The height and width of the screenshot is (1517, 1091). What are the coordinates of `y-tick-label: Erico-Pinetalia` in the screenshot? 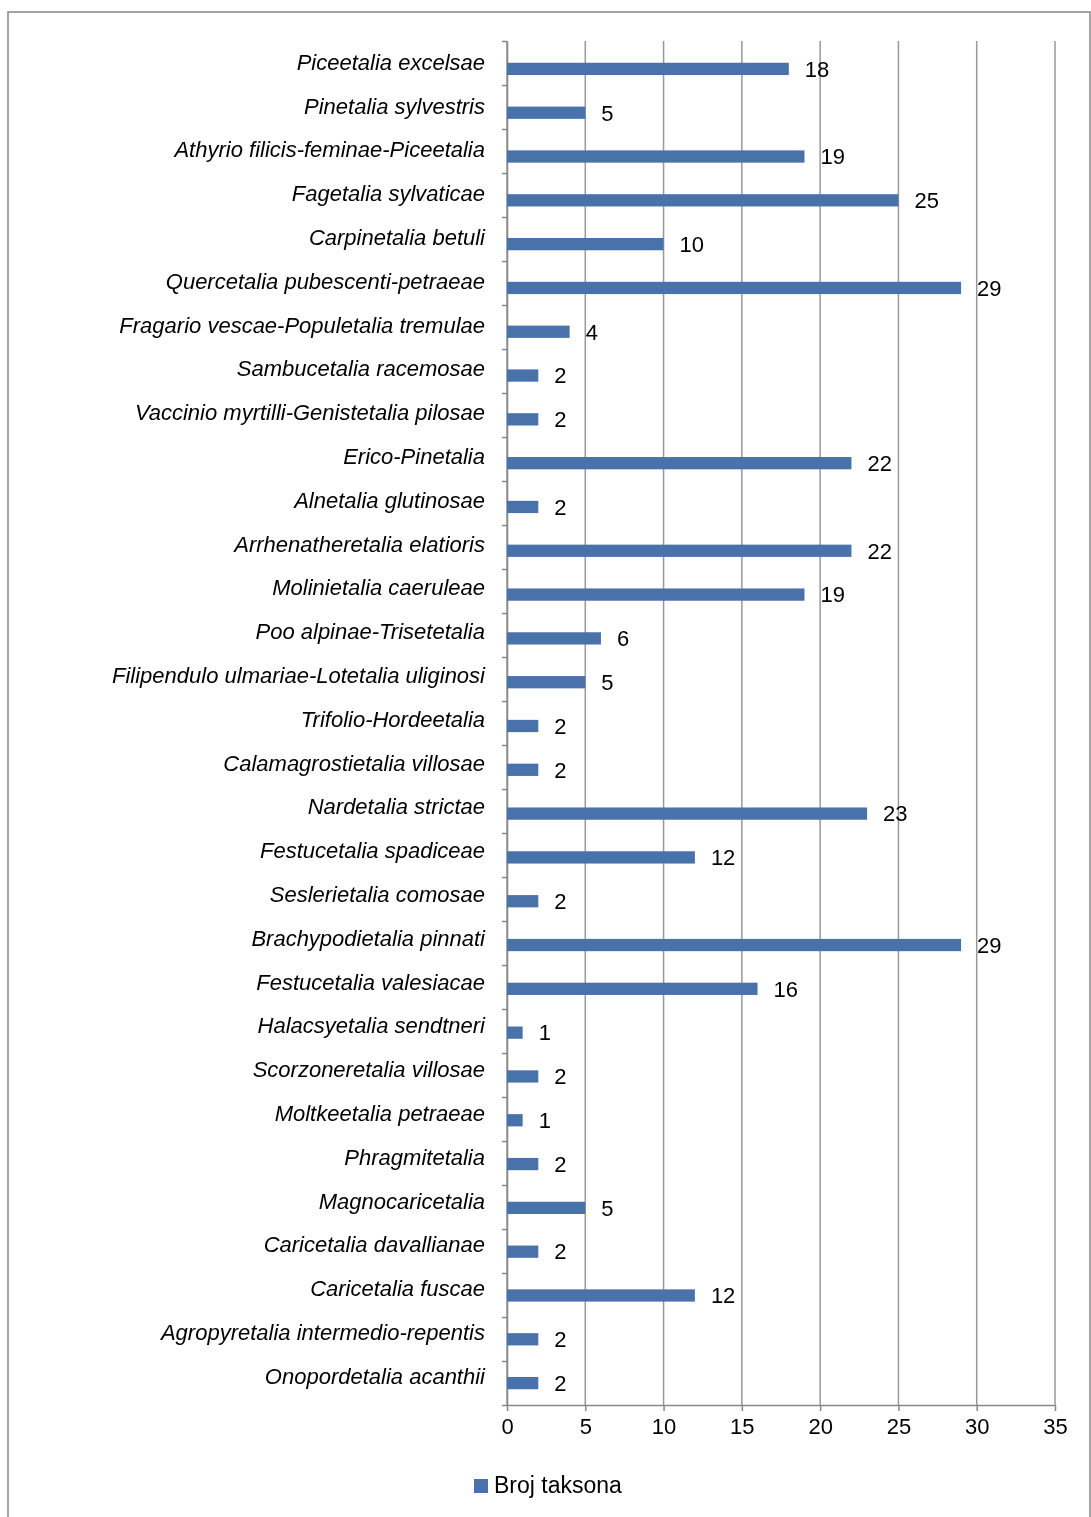 It's located at (414, 456).